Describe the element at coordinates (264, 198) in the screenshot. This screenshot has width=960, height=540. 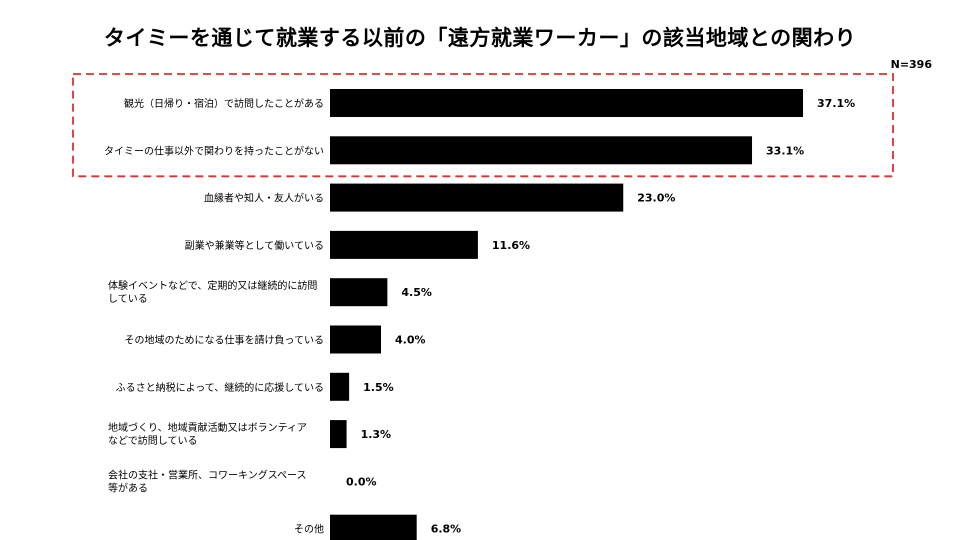
I see `category-label: 血縁者や知人・友人がいる` at that location.